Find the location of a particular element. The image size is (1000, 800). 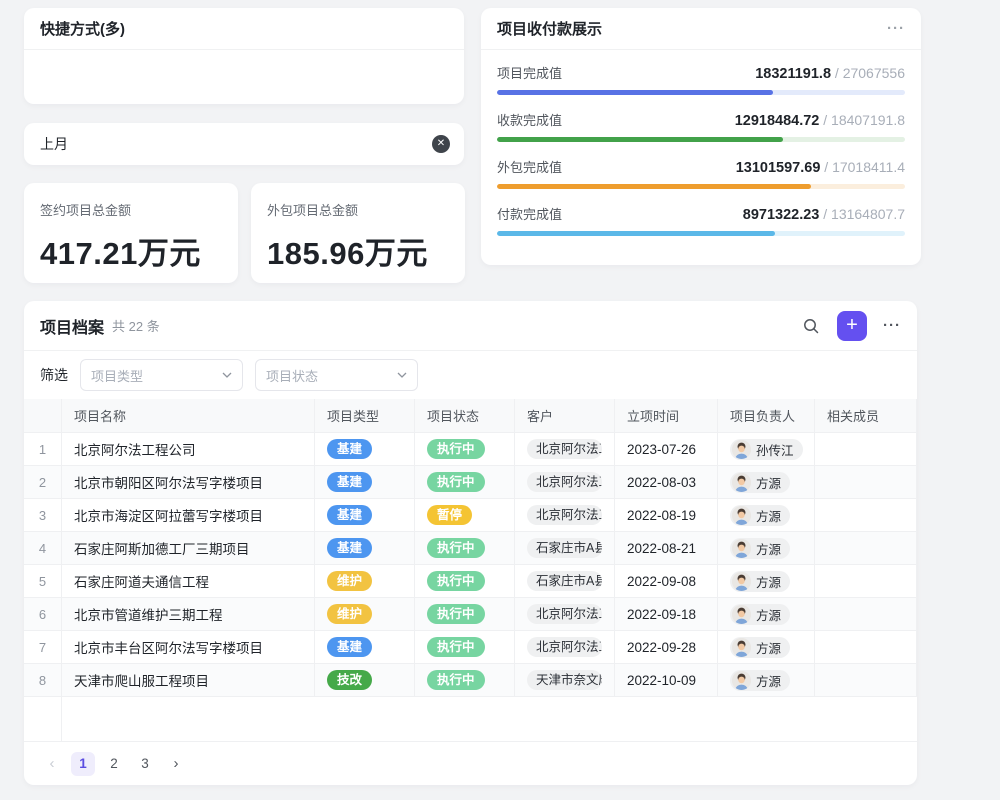

column-header: 项目状态 is located at coordinates (465, 416).